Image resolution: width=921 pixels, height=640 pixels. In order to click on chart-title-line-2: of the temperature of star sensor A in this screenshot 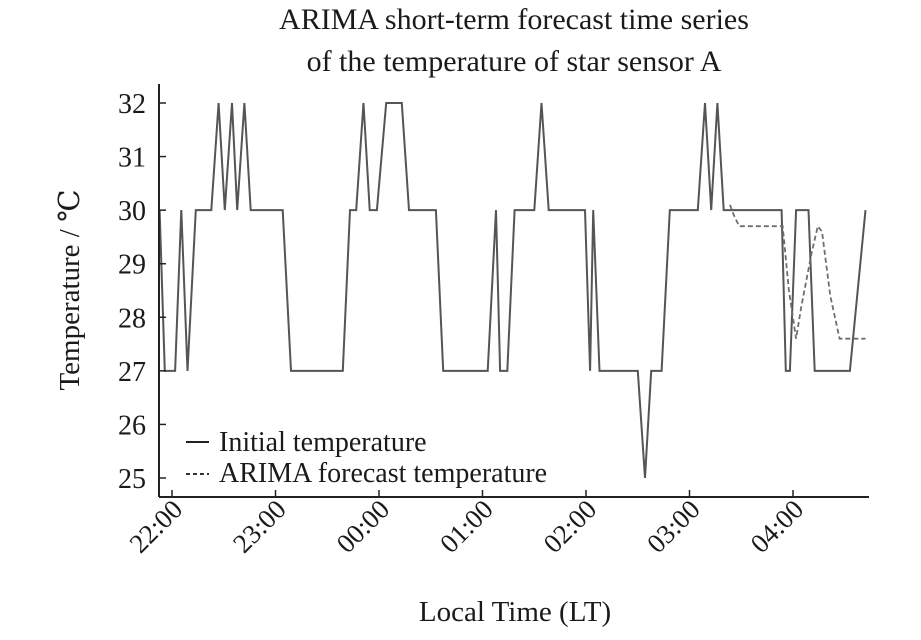, I will do `click(514, 61)`.